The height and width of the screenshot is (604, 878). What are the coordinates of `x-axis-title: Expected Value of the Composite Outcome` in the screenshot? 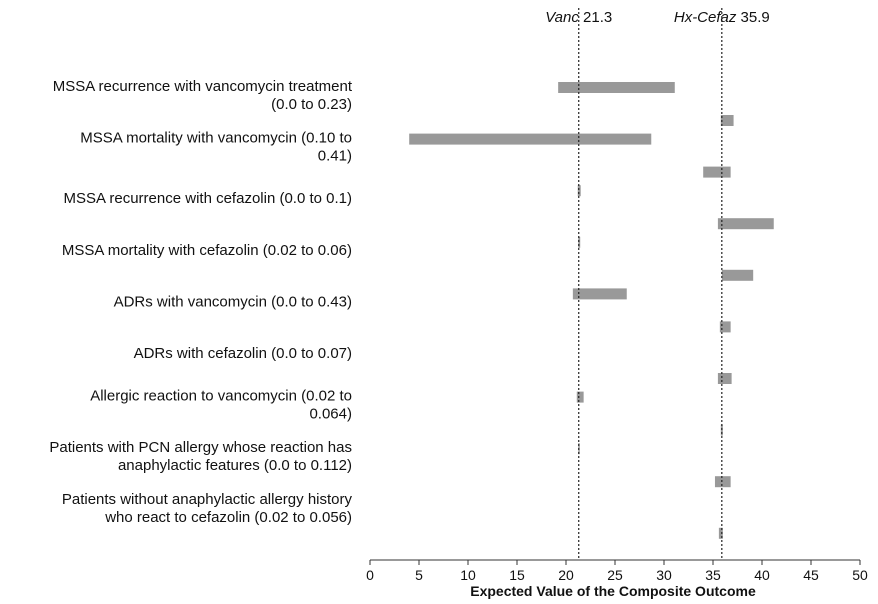 It's located at (613, 591).